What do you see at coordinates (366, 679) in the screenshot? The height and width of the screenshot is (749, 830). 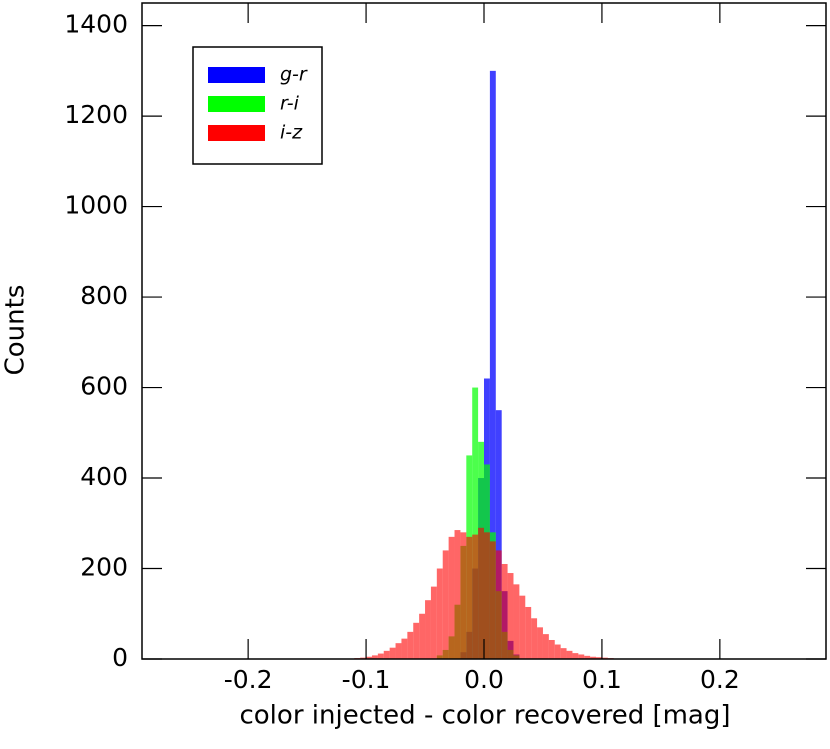 I see `x-tick-label: -0.1` at bounding box center [366, 679].